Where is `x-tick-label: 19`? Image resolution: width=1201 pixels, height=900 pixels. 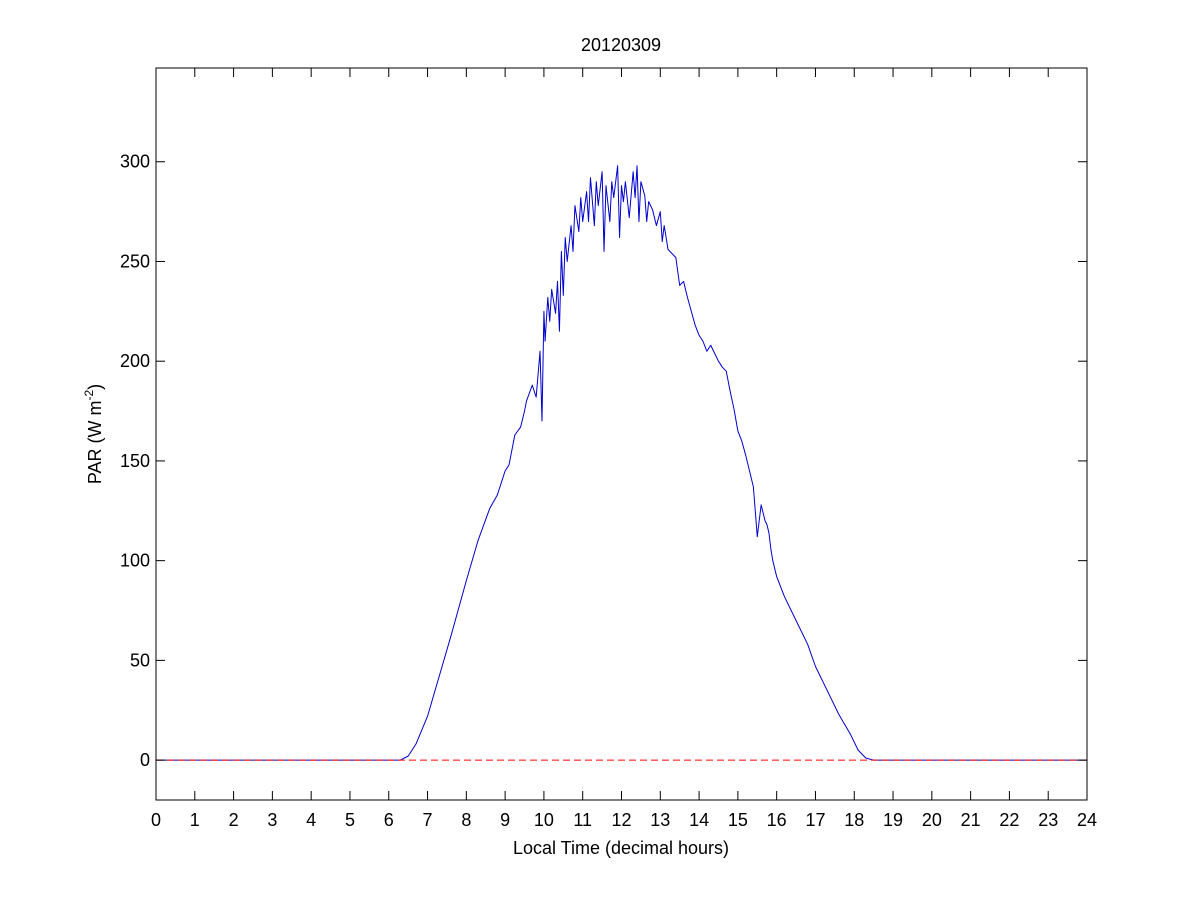
x-tick-label: 19 is located at coordinates (893, 820).